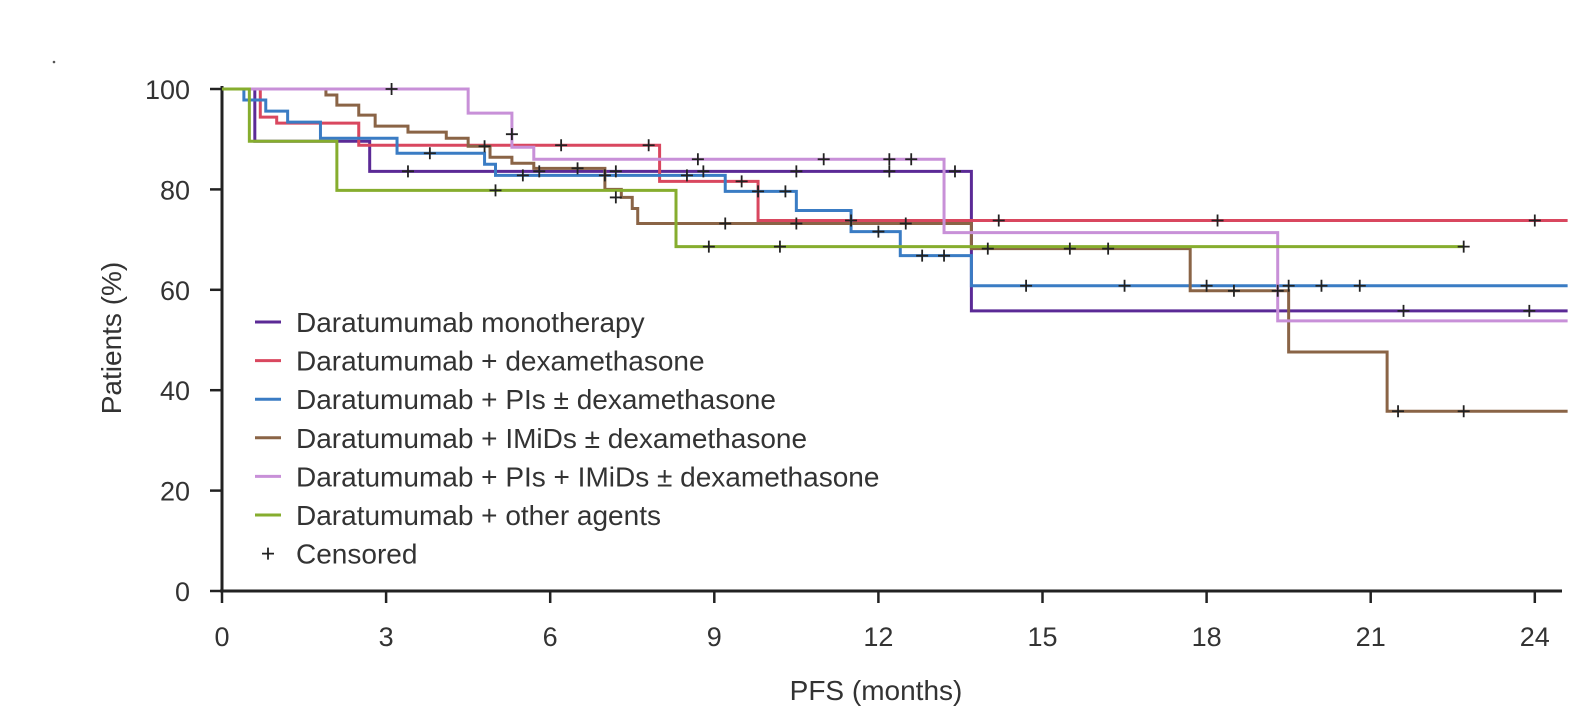  Describe the element at coordinates (175, 190) in the screenshot. I see `y-tick-label: 80` at that location.